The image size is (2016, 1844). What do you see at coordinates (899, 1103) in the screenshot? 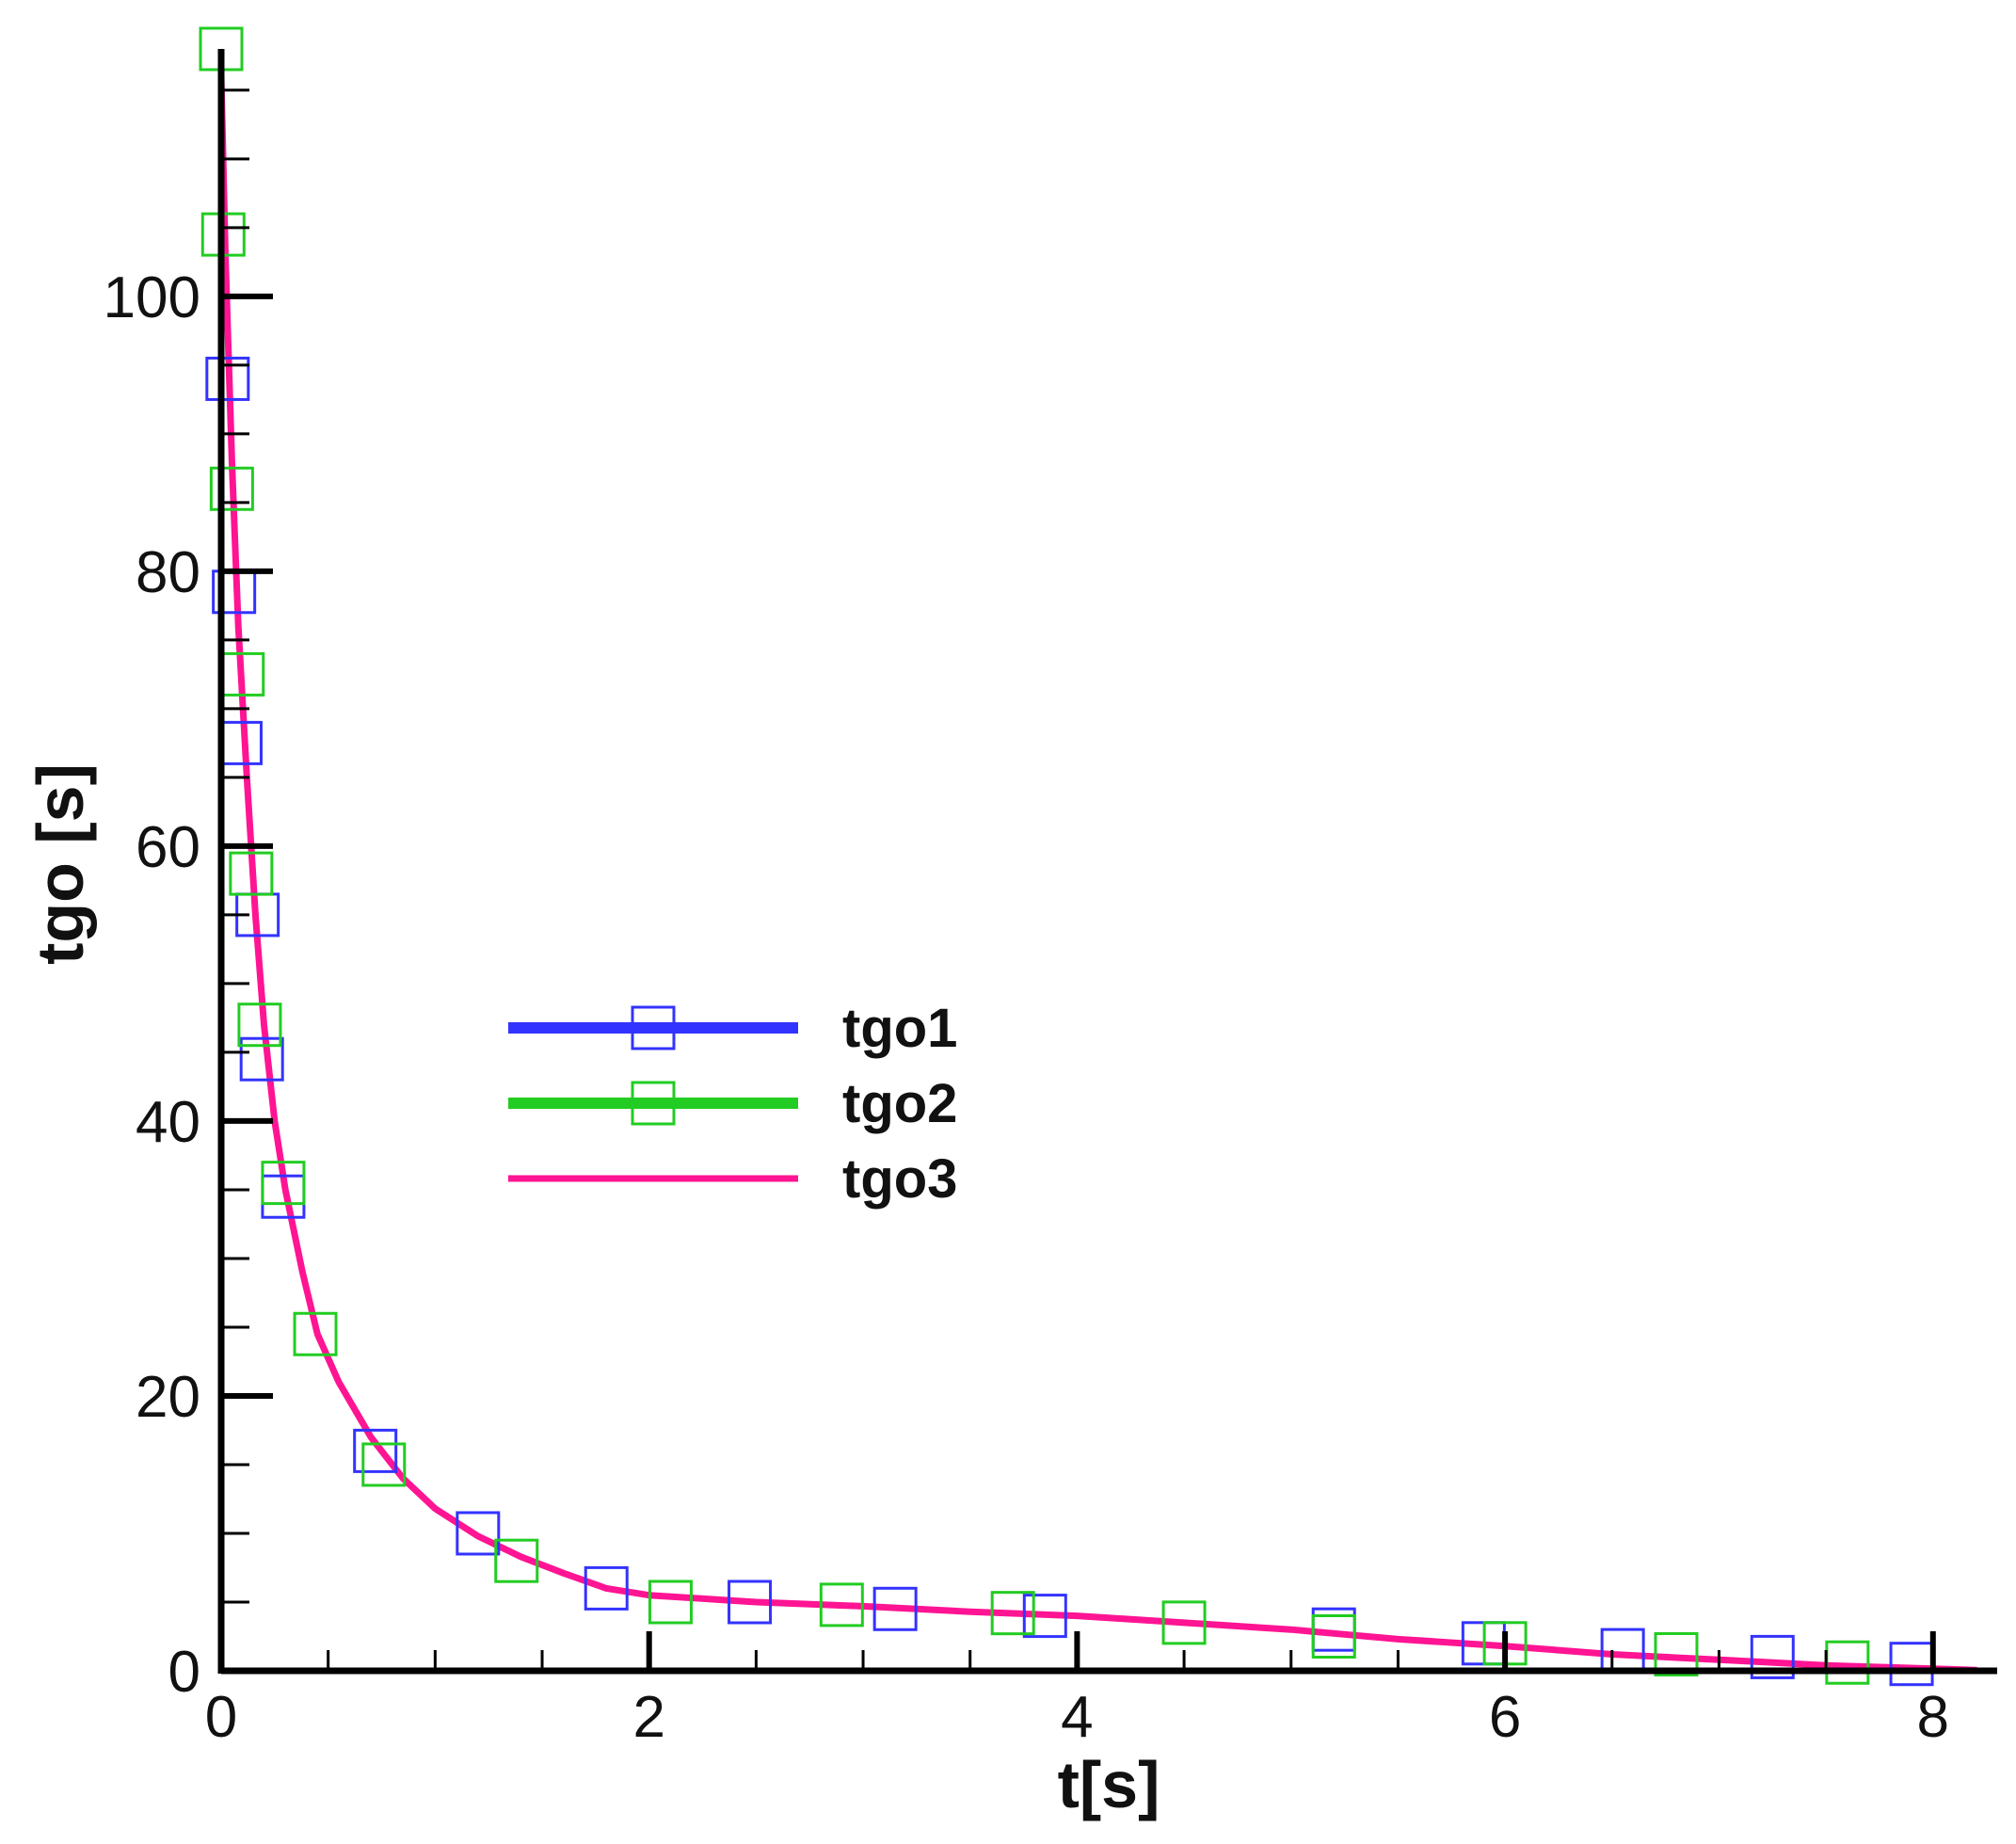
I see `legend-label-tgo2: tgo2` at bounding box center [899, 1103].